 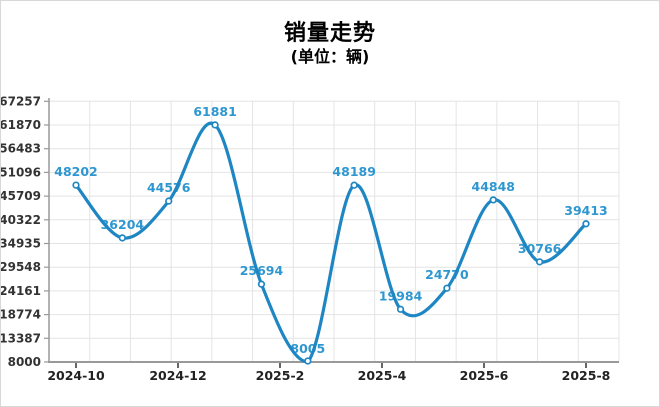 What do you see at coordinates (21, 125) in the screenshot?
I see `y-axis-tick-label: 61870` at bounding box center [21, 125].